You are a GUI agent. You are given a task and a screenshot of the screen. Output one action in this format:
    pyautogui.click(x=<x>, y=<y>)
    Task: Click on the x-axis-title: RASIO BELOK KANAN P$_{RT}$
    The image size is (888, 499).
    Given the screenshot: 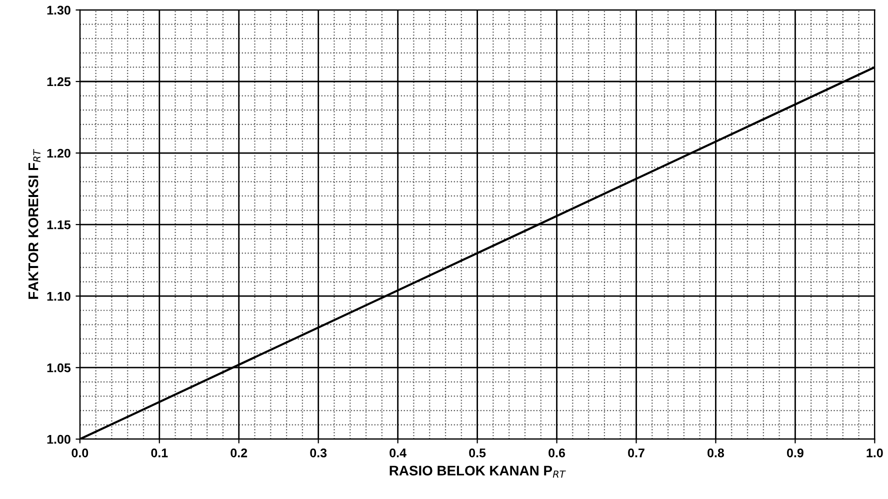 What is the action you would take?
    pyautogui.click(x=478, y=472)
    